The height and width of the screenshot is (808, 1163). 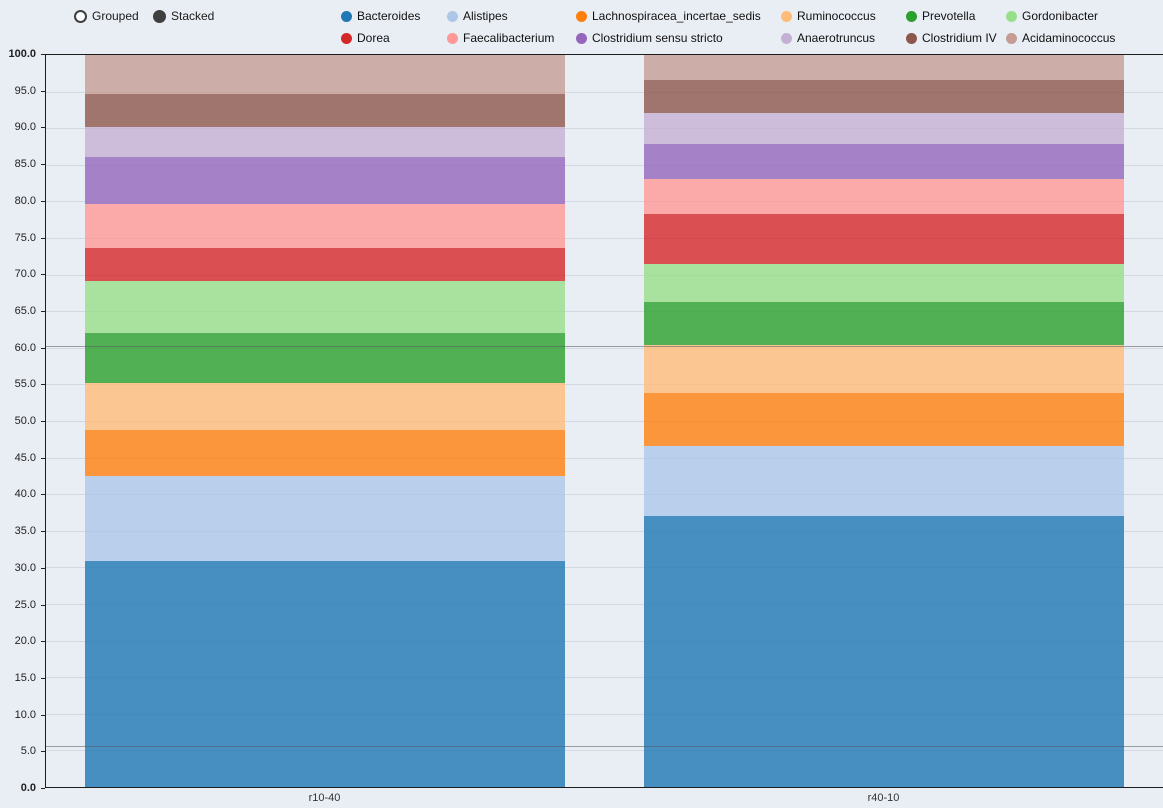 I want to click on y-tick-label: 60.0, so click(x=25, y=347).